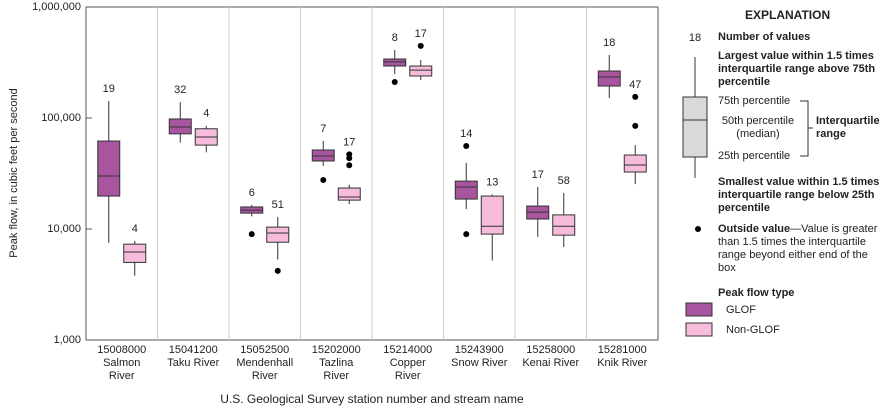 The width and height of the screenshot is (886, 410). What do you see at coordinates (265, 369) in the screenshot?
I see `x-tick-label: Mendenhall River` at bounding box center [265, 369].